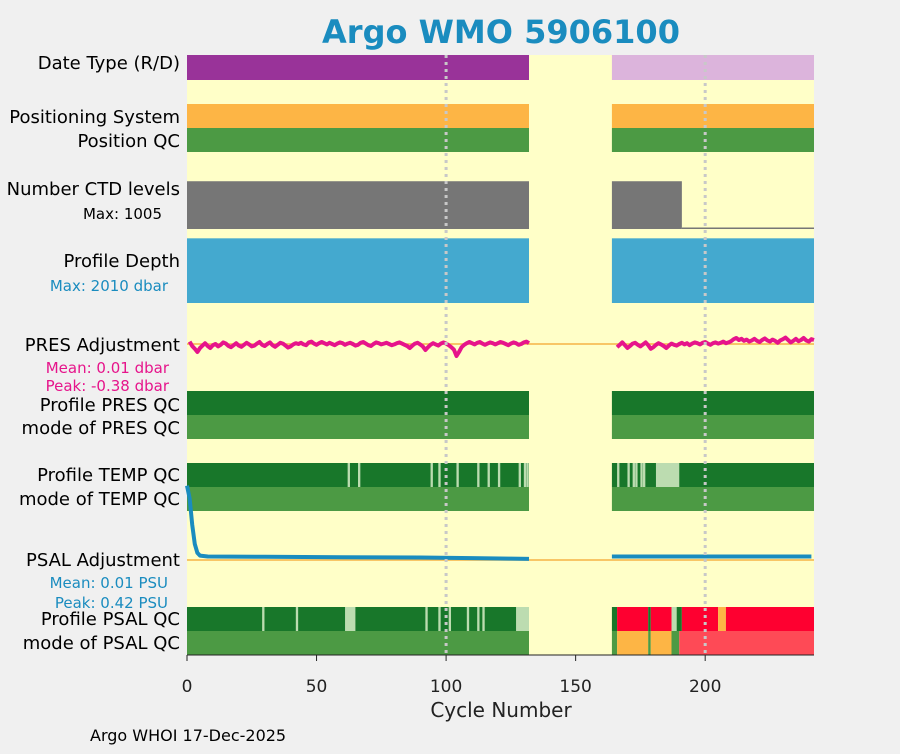 This screenshot has width=900, height=754. What do you see at coordinates (317, 687) in the screenshot?
I see `x-tick-label-50: 50` at bounding box center [317, 687].